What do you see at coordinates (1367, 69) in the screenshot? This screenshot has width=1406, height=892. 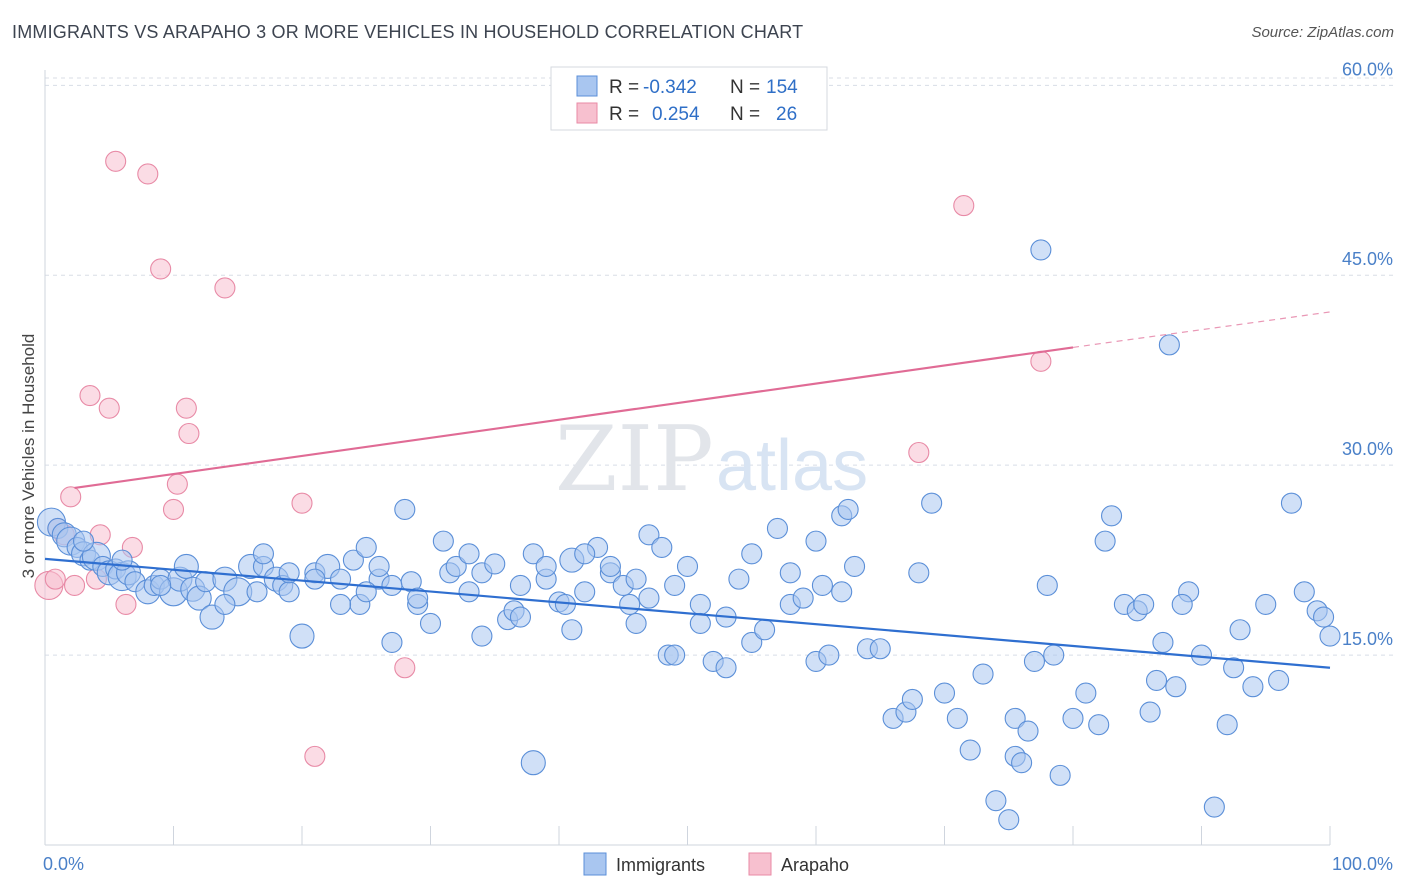 I see `y-tick-label: 60.0%` at bounding box center [1367, 69].